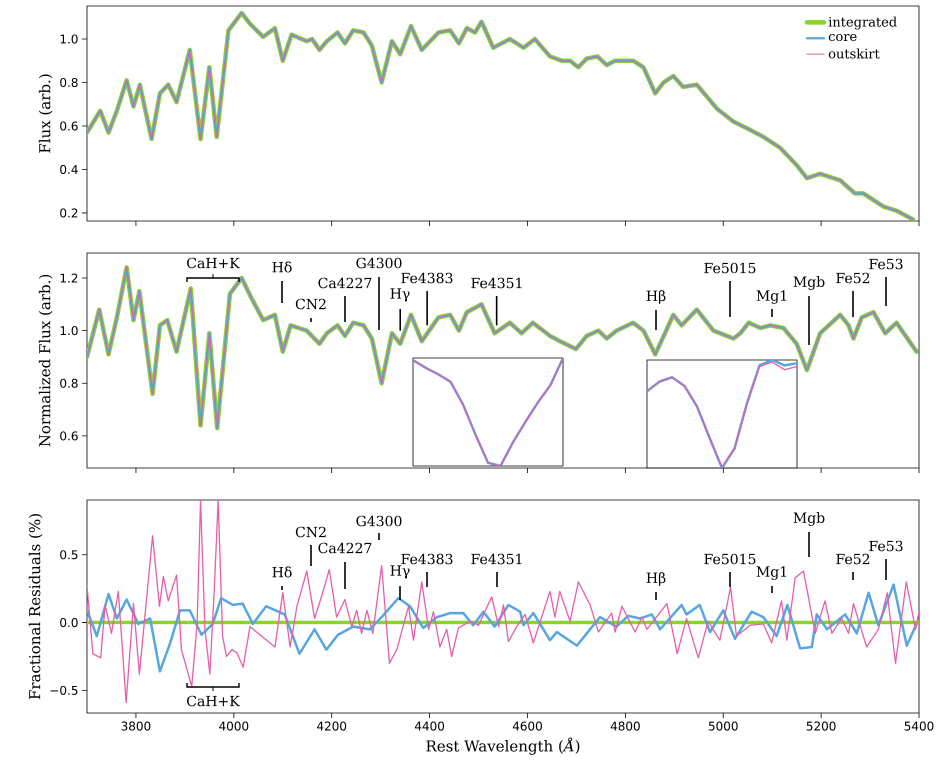 This screenshot has width=944, height=771. I want to click on x-tick-label: 4600, so click(527, 726).